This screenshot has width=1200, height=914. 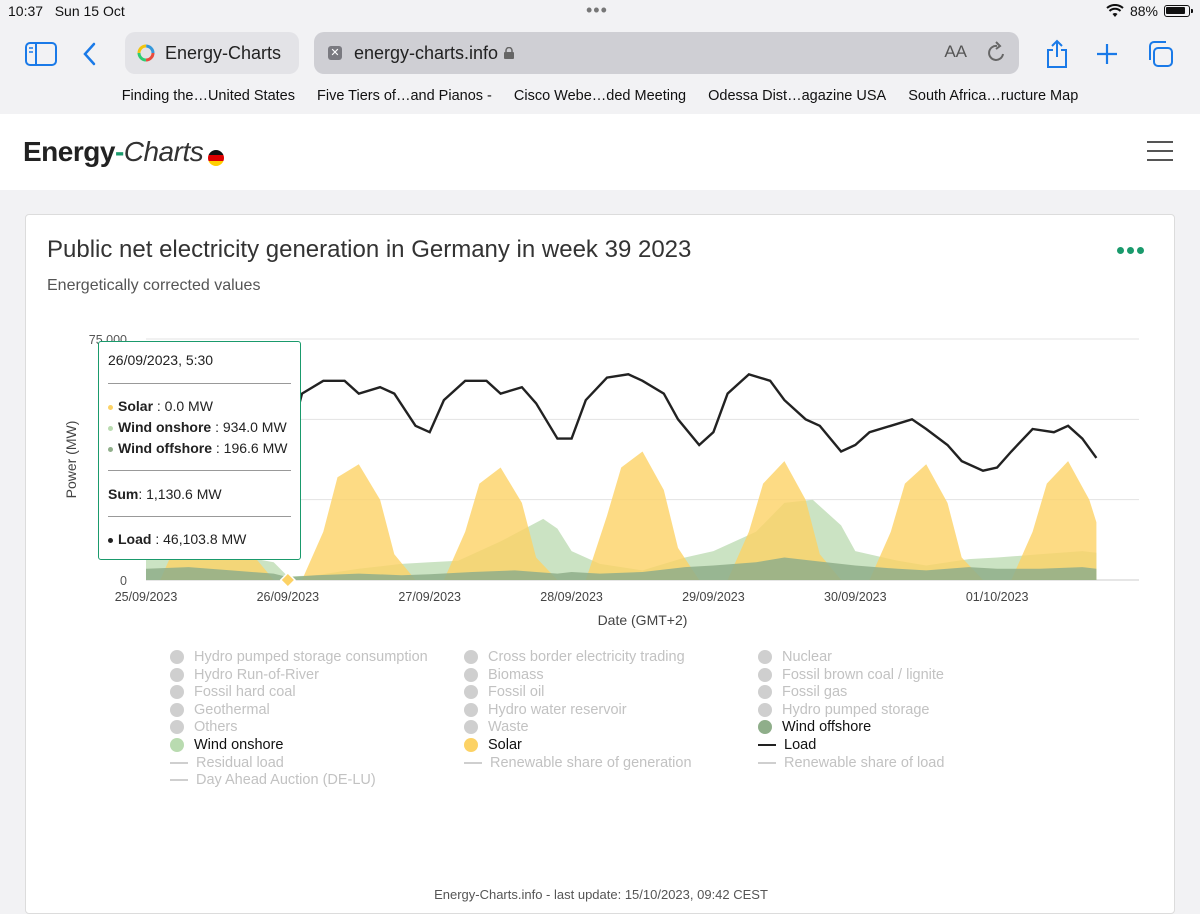 I want to click on new-tab-icon, so click(x=1107, y=54).